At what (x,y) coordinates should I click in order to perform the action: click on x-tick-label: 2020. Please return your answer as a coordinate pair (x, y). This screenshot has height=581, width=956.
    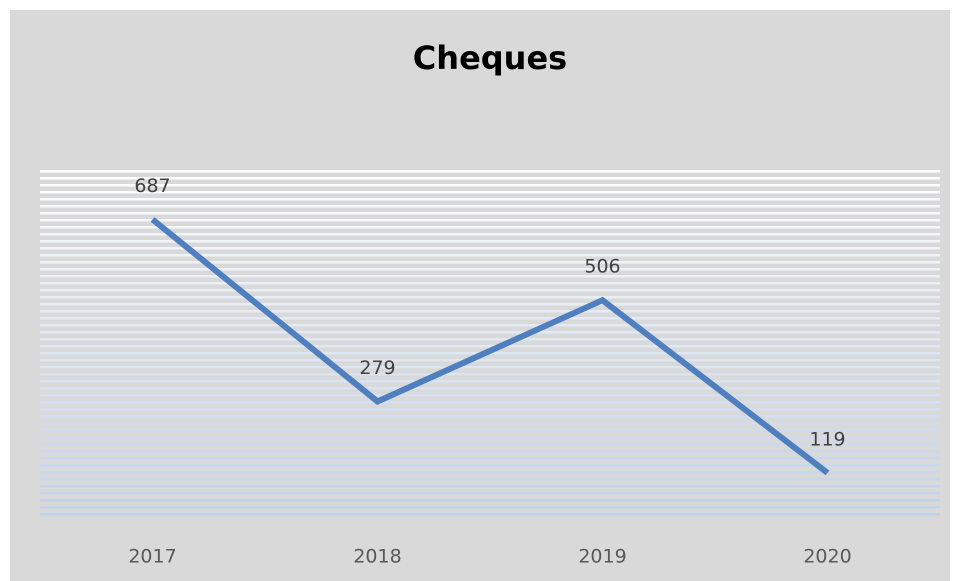
    Looking at the image, I should click on (827, 557).